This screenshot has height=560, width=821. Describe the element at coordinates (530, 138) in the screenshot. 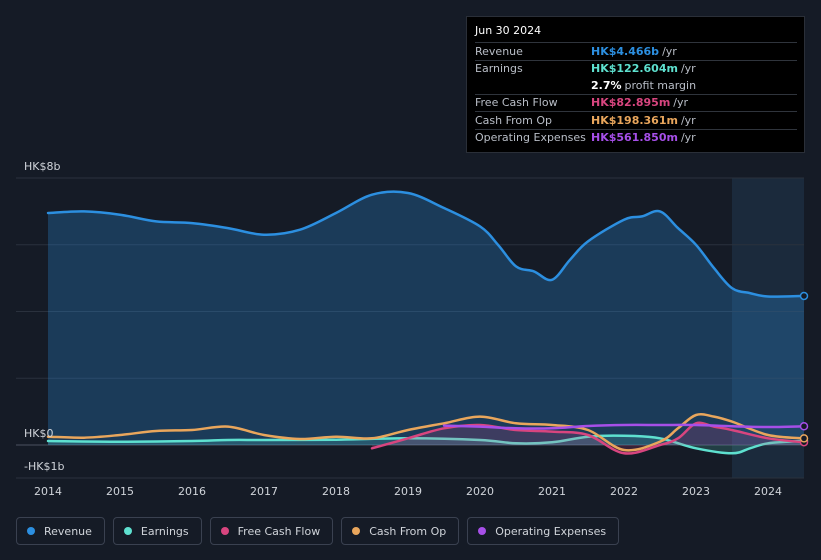

I see `tooltip-row-label: Operating Expenses` at that location.